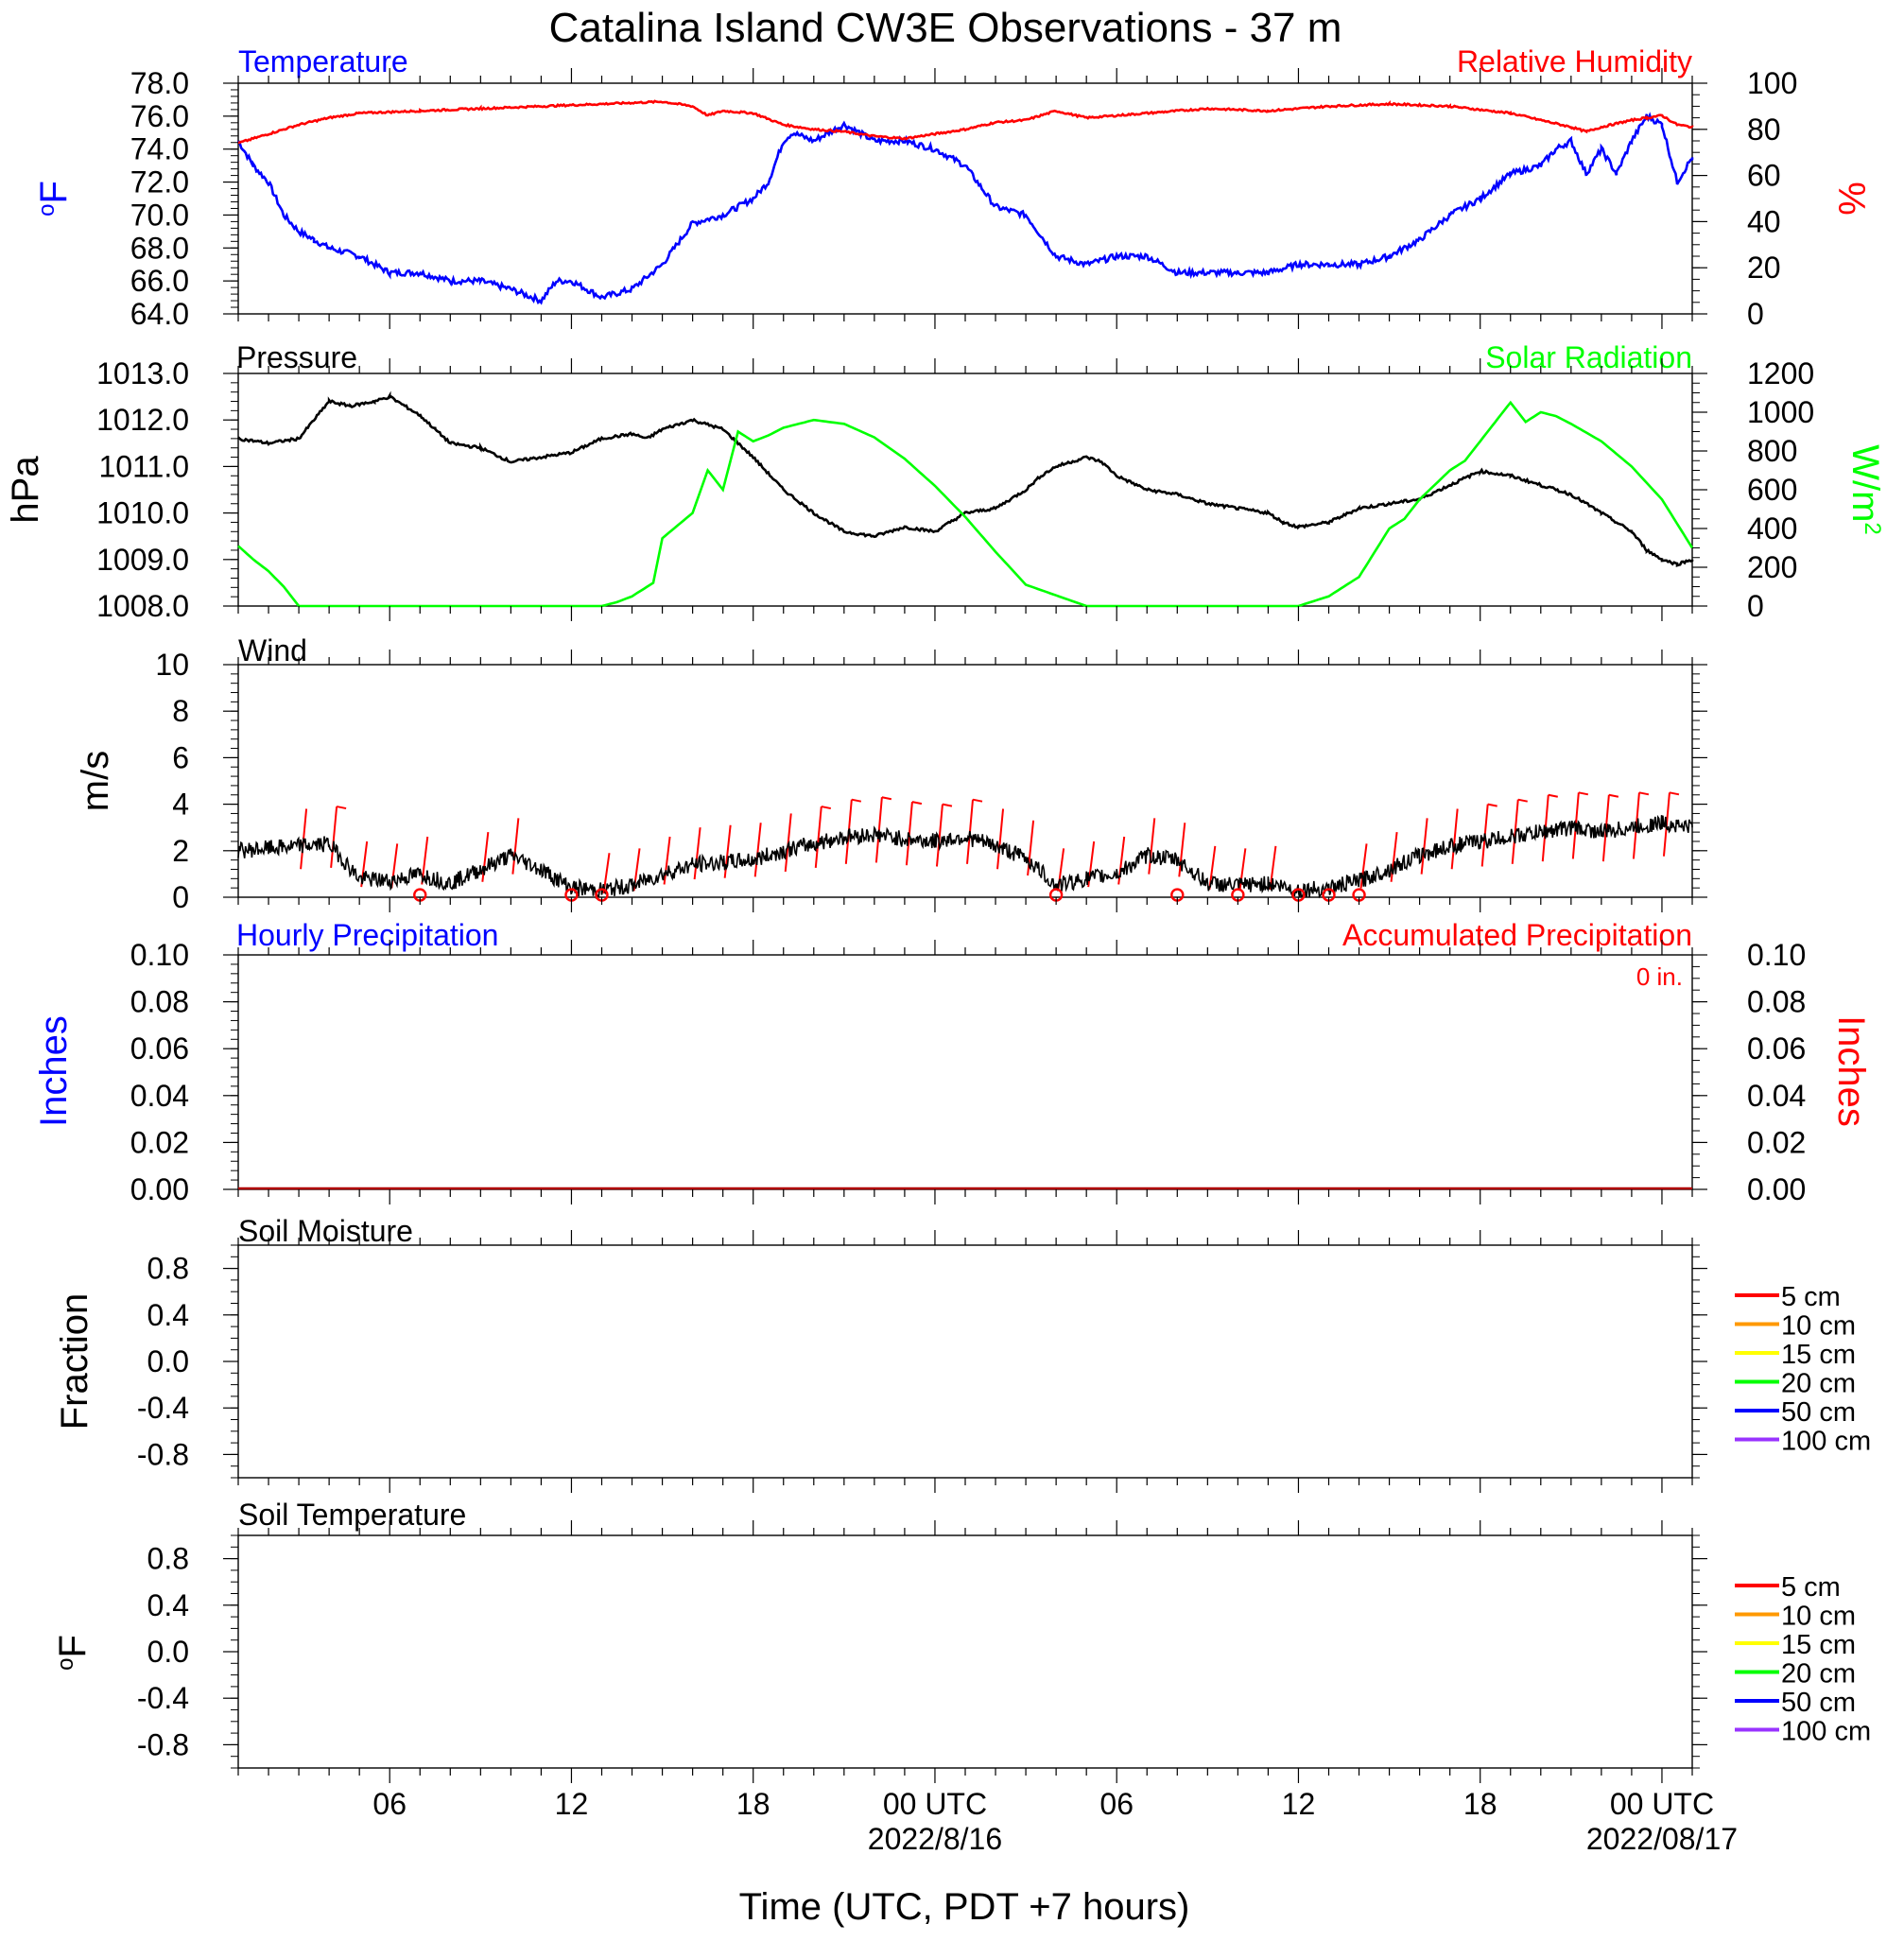  Describe the element at coordinates (1777, 955) in the screenshot. I see `y-tick-label-right: 0.10` at that location.